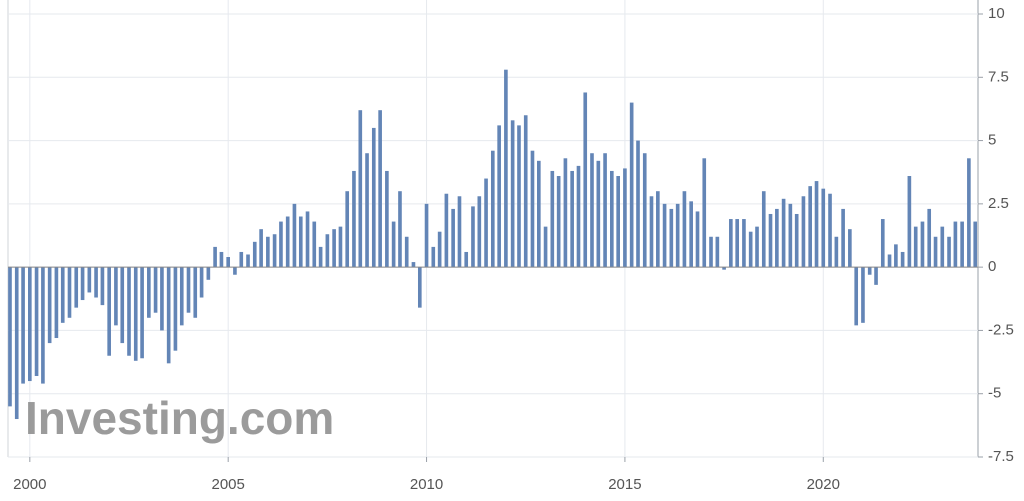  I want to click on y-tick-label: -5, so click(994, 393).